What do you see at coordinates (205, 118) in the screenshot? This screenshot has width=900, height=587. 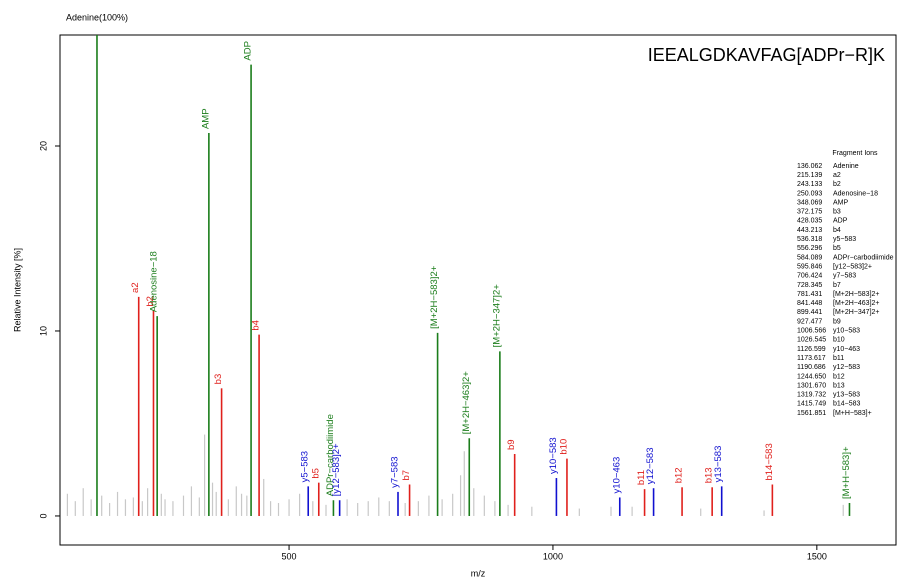 I see `peak-label: AMP` at bounding box center [205, 118].